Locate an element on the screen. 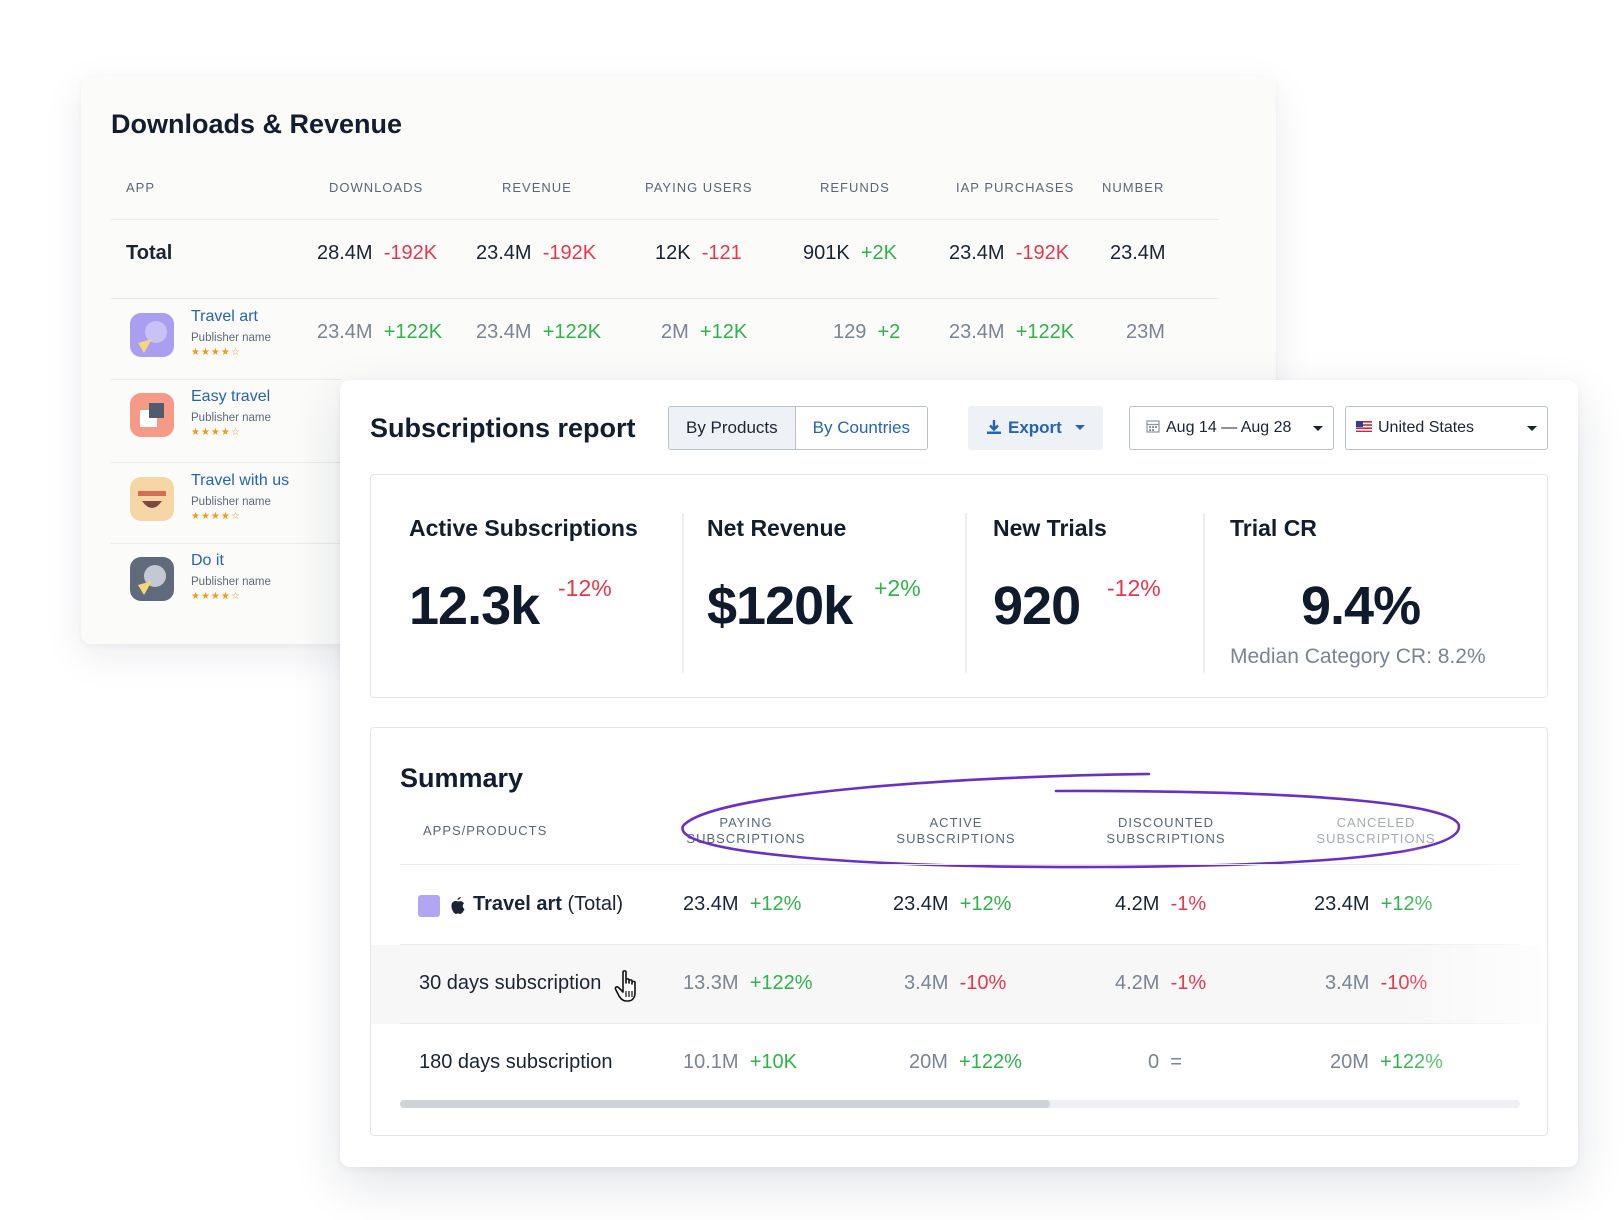 The width and height of the screenshot is (1624, 1220). metric-value: 9.4% is located at coordinates (1361, 606).